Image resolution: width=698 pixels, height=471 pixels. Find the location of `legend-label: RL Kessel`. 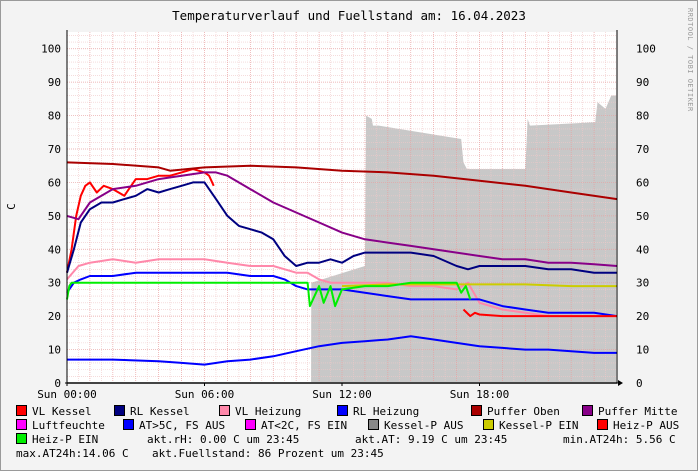

legend-label: RL Kessel is located at coordinates (160, 411).